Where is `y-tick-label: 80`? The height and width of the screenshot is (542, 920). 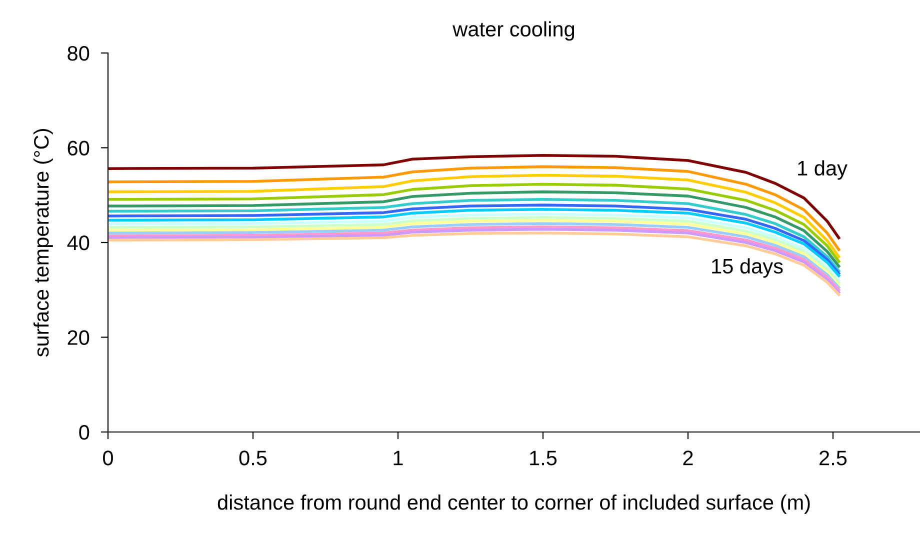 y-tick-label: 80 is located at coordinates (79, 53).